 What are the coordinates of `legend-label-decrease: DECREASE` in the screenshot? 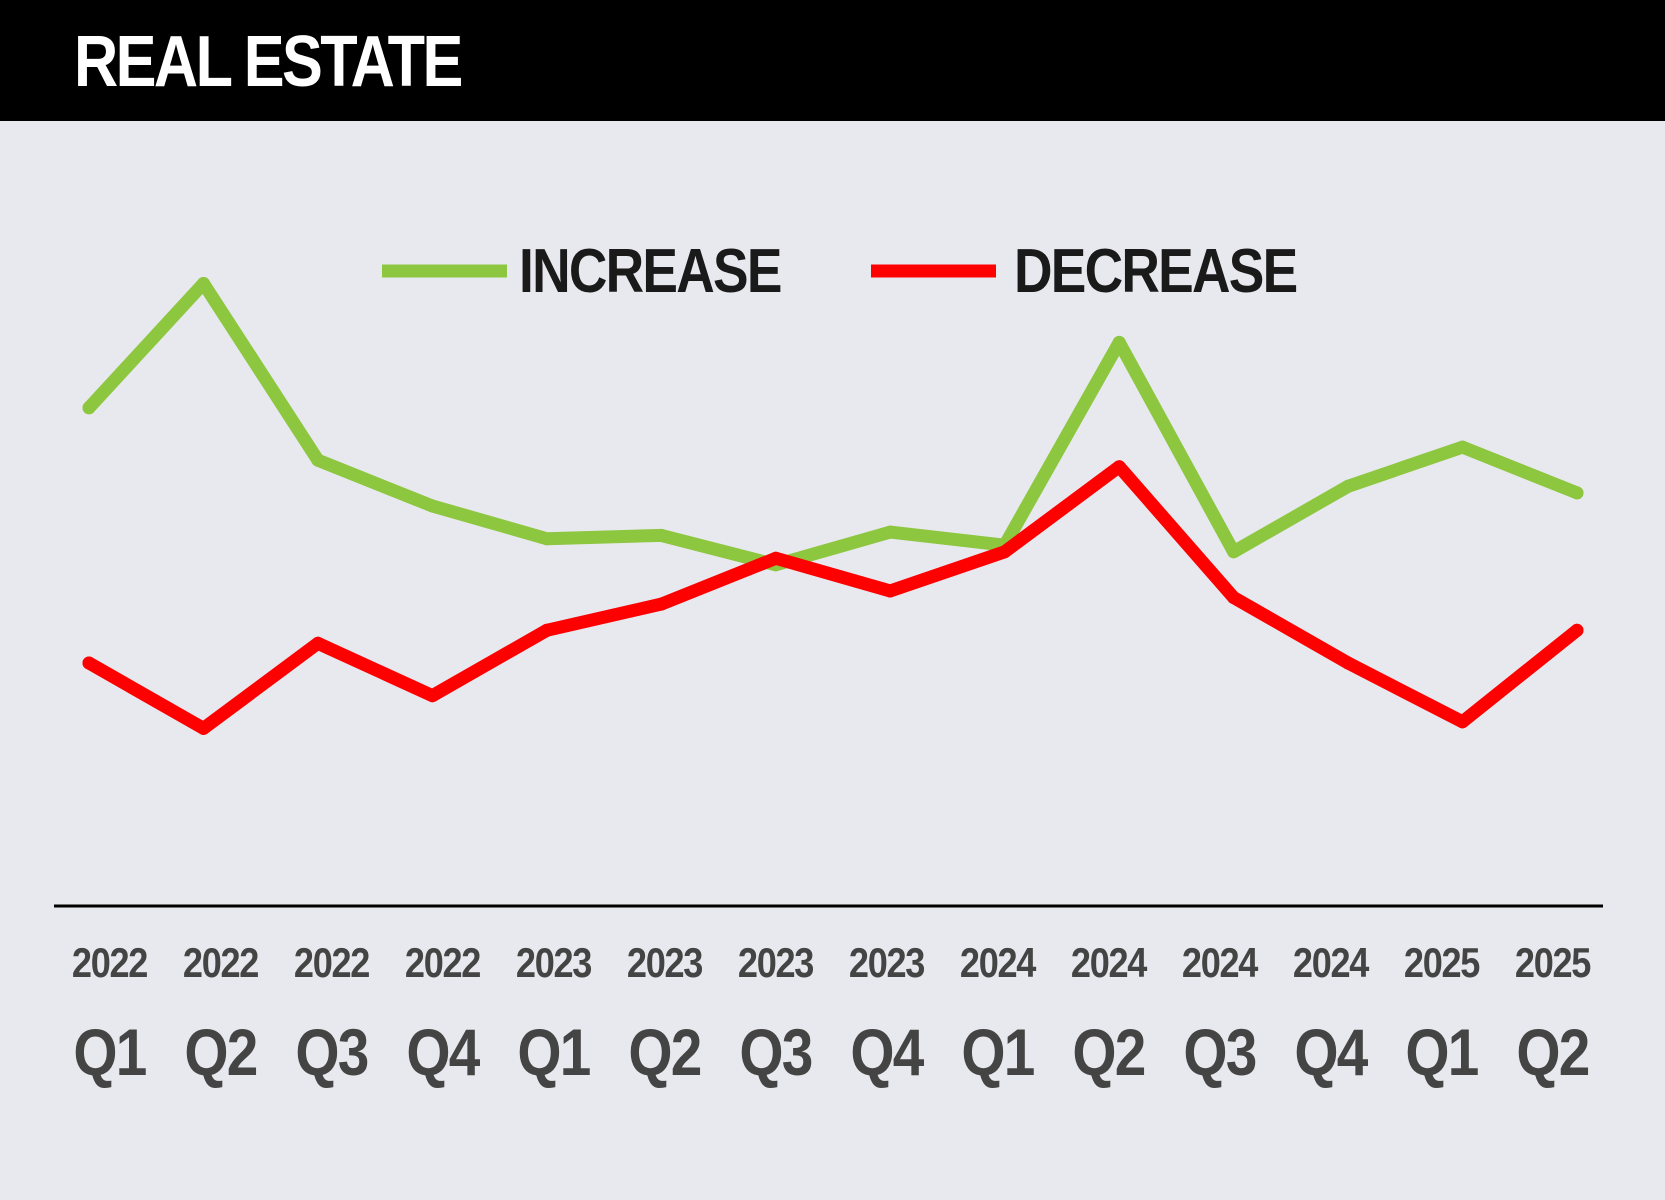 It's located at (1155, 271).